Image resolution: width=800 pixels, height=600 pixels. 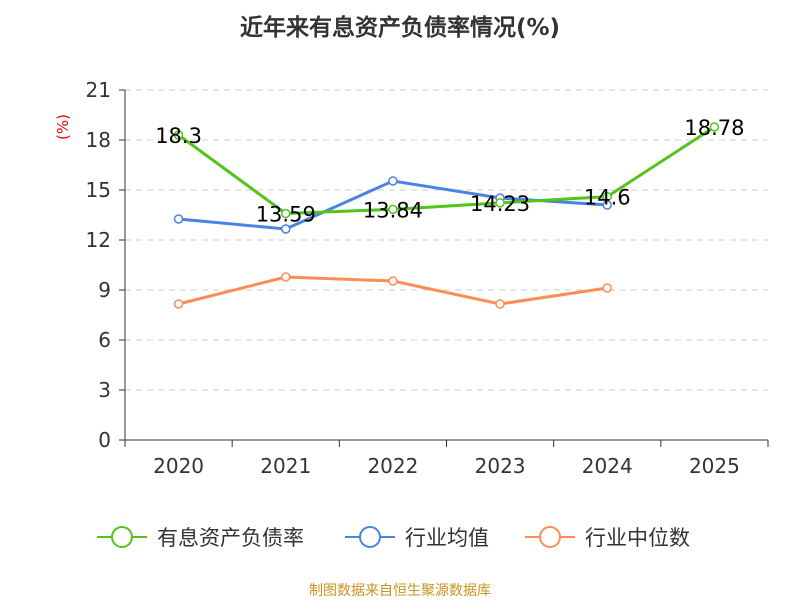 I want to click on data-label: 13.84, so click(x=393, y=210).